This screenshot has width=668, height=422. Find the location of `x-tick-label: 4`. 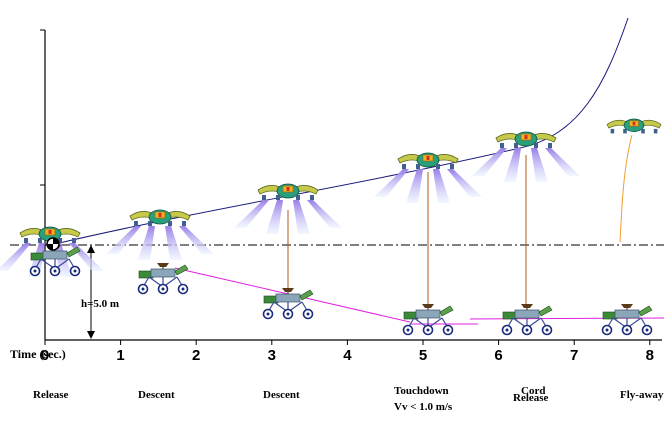

x-tick-label: 4 is located at coordinates (347, 355).